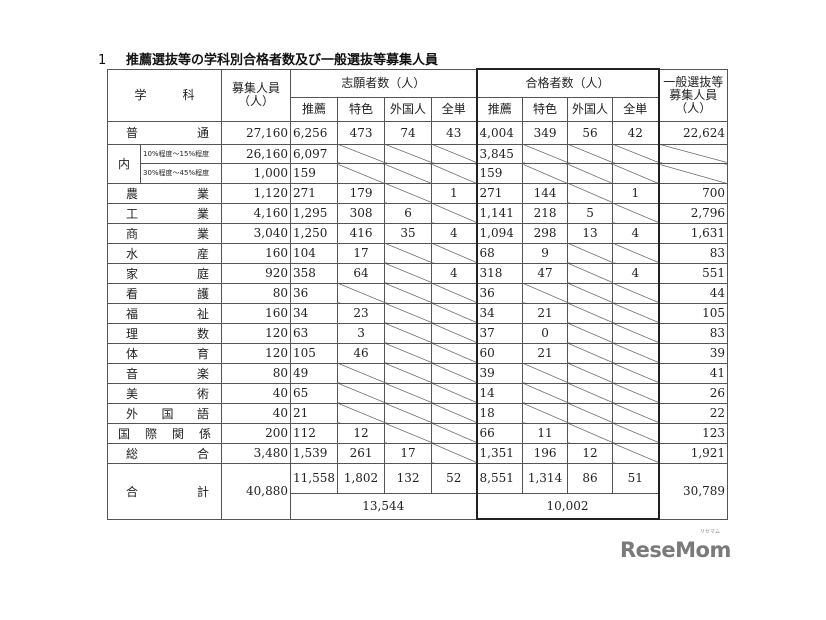 The image size is (826, 620). Describe the element at coordinates (256, 193) in the screenshot. I see `capacity-cell: 1,120` at that location.